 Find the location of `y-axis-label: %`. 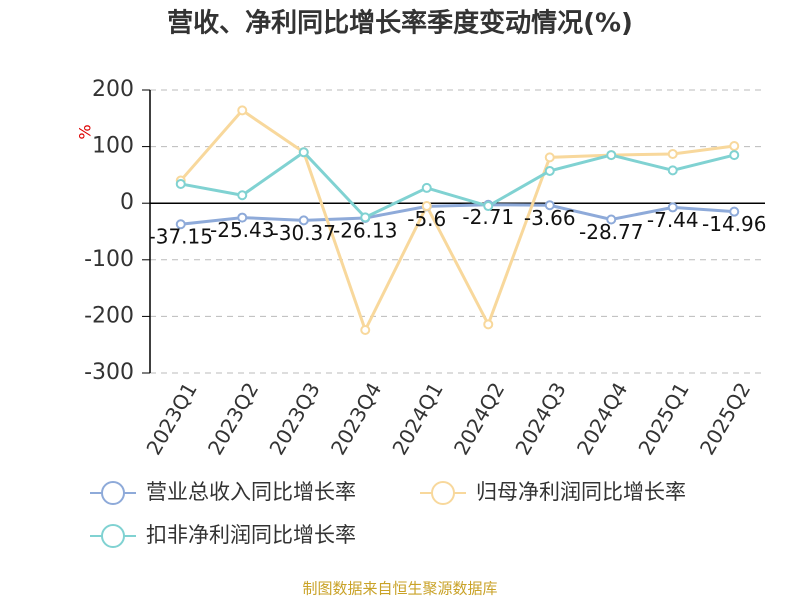

y-axis-label: % is located at coordinates (85, 131).